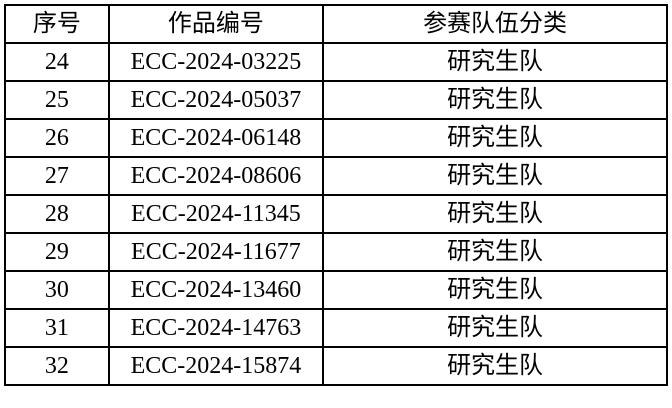  I want to click on cell-index: 30, so click(57, 290).